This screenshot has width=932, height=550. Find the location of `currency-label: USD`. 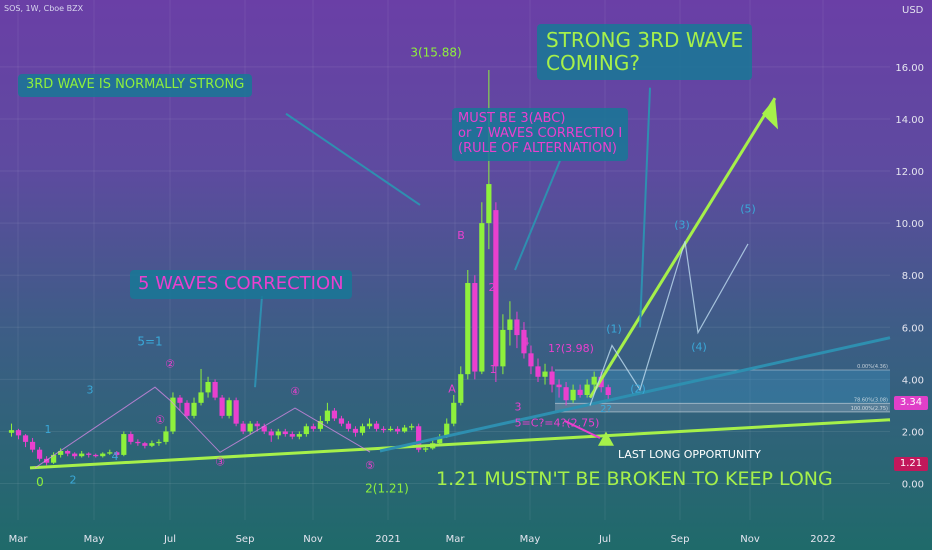

currency-label: USD is located at coordinates (913, 10).